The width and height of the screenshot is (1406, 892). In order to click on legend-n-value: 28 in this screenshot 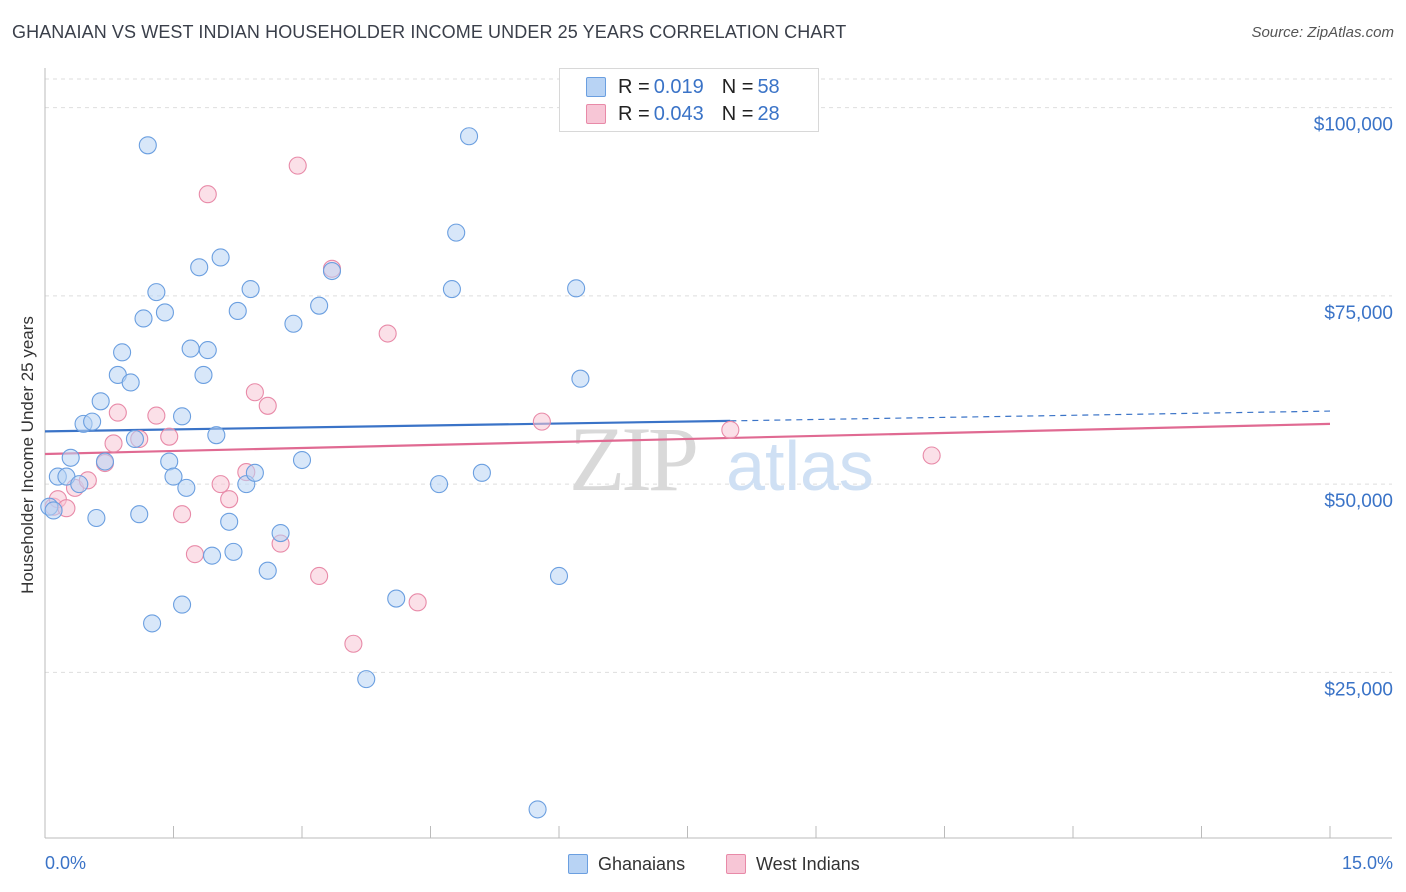, I will do `click(768, 113)`.